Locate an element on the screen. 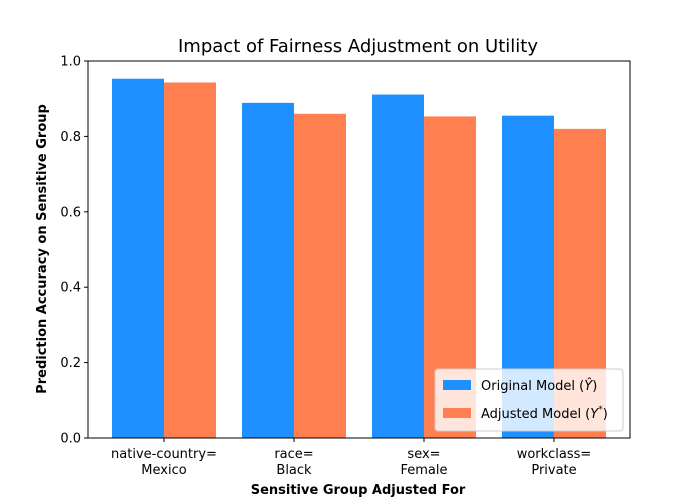 The height and width of the screenshot is (500, 700). x-tick-label: Black is located at coordinates (294, 470).